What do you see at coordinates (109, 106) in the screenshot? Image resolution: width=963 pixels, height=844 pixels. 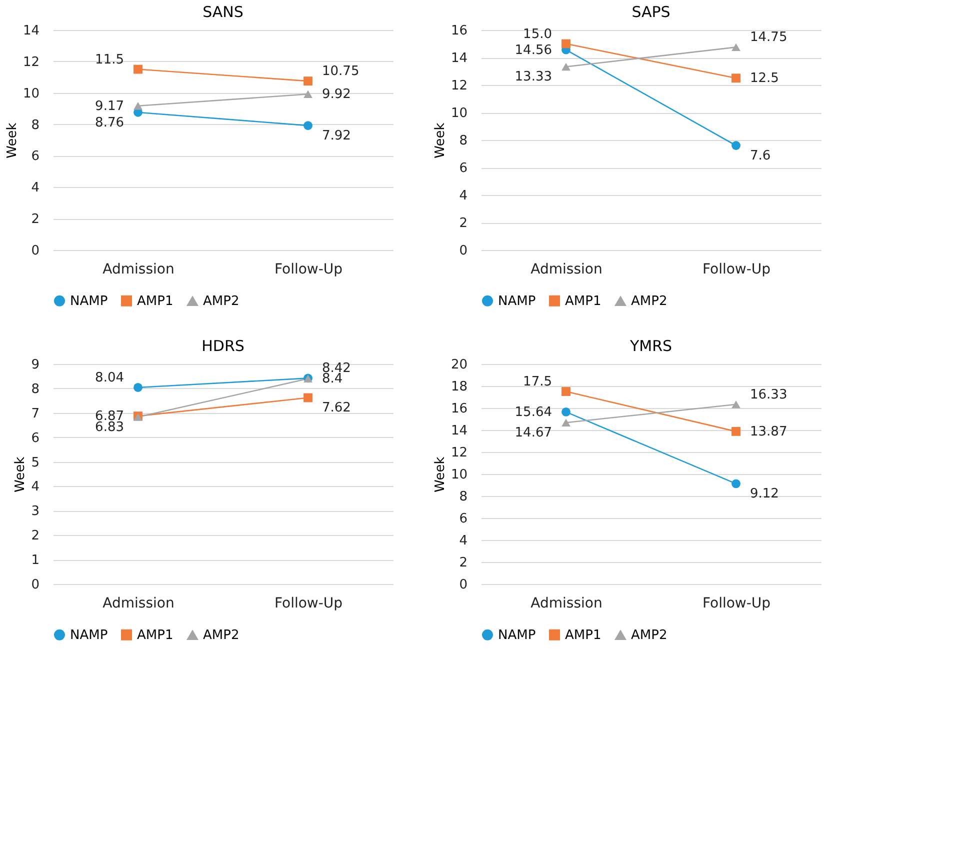 I see `data-label: 9.17` at bounding box center [109, 106].